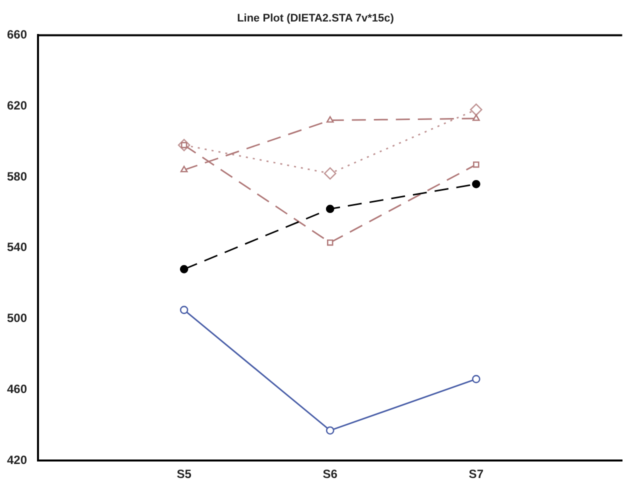  Describe the element at coordinates (17, 389) in the screenshot. I see `y-tick-label: 460` at that location.